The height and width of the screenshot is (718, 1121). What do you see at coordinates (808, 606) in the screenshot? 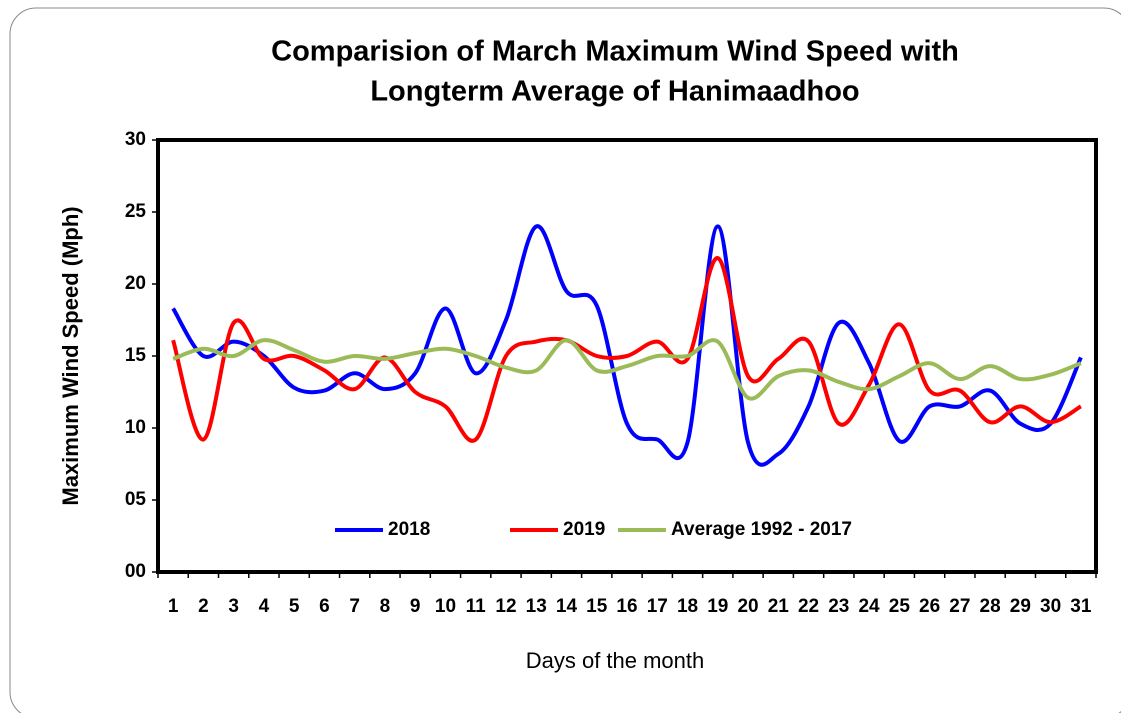
I see `x-tick-label: 22` at bounding box center [808, 606].